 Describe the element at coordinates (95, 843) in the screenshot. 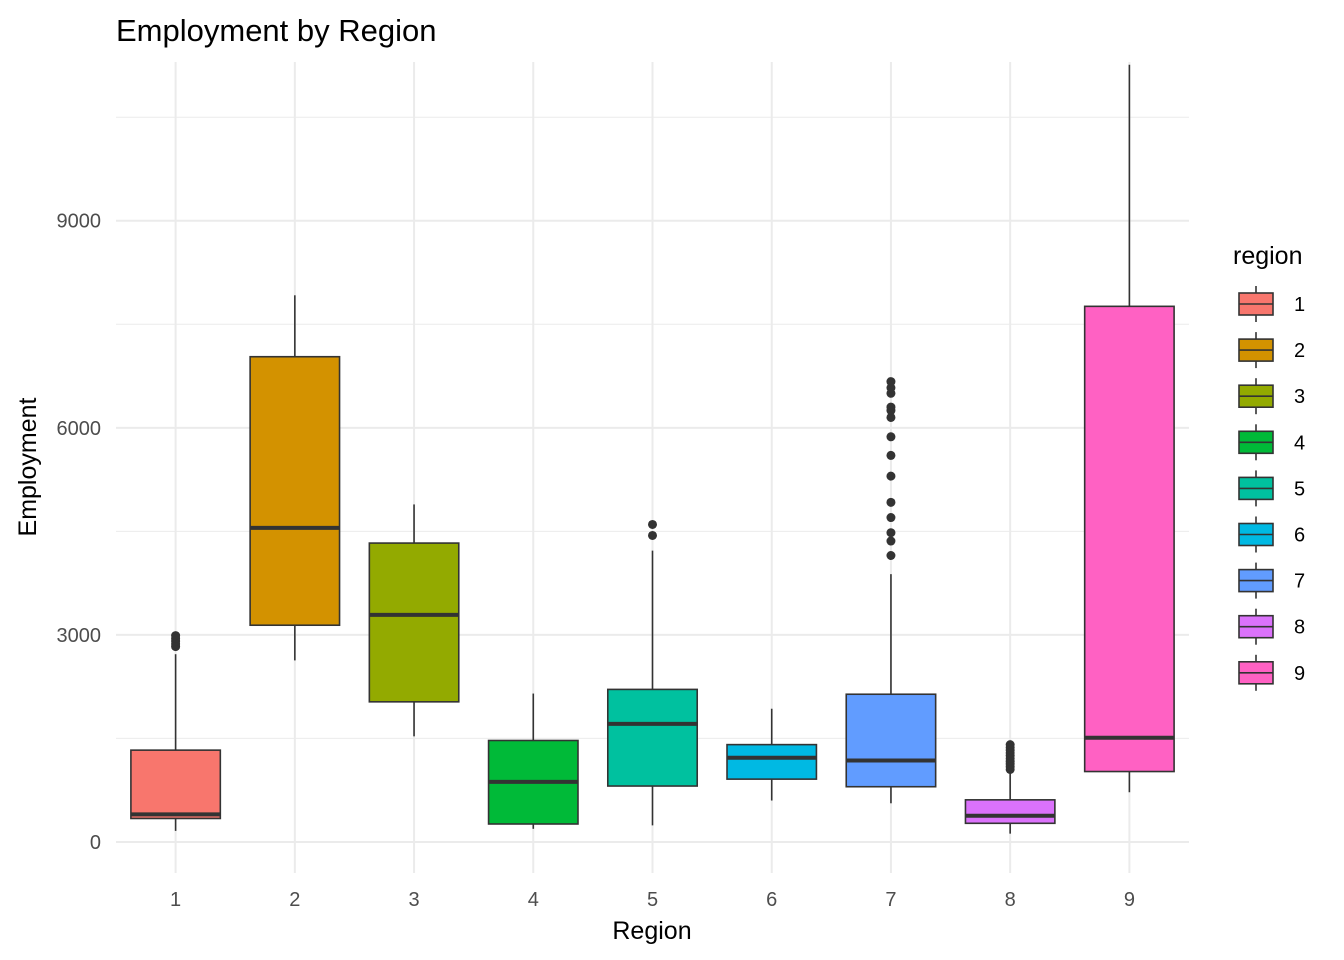

I see `y-tick-label: 0` at that location.